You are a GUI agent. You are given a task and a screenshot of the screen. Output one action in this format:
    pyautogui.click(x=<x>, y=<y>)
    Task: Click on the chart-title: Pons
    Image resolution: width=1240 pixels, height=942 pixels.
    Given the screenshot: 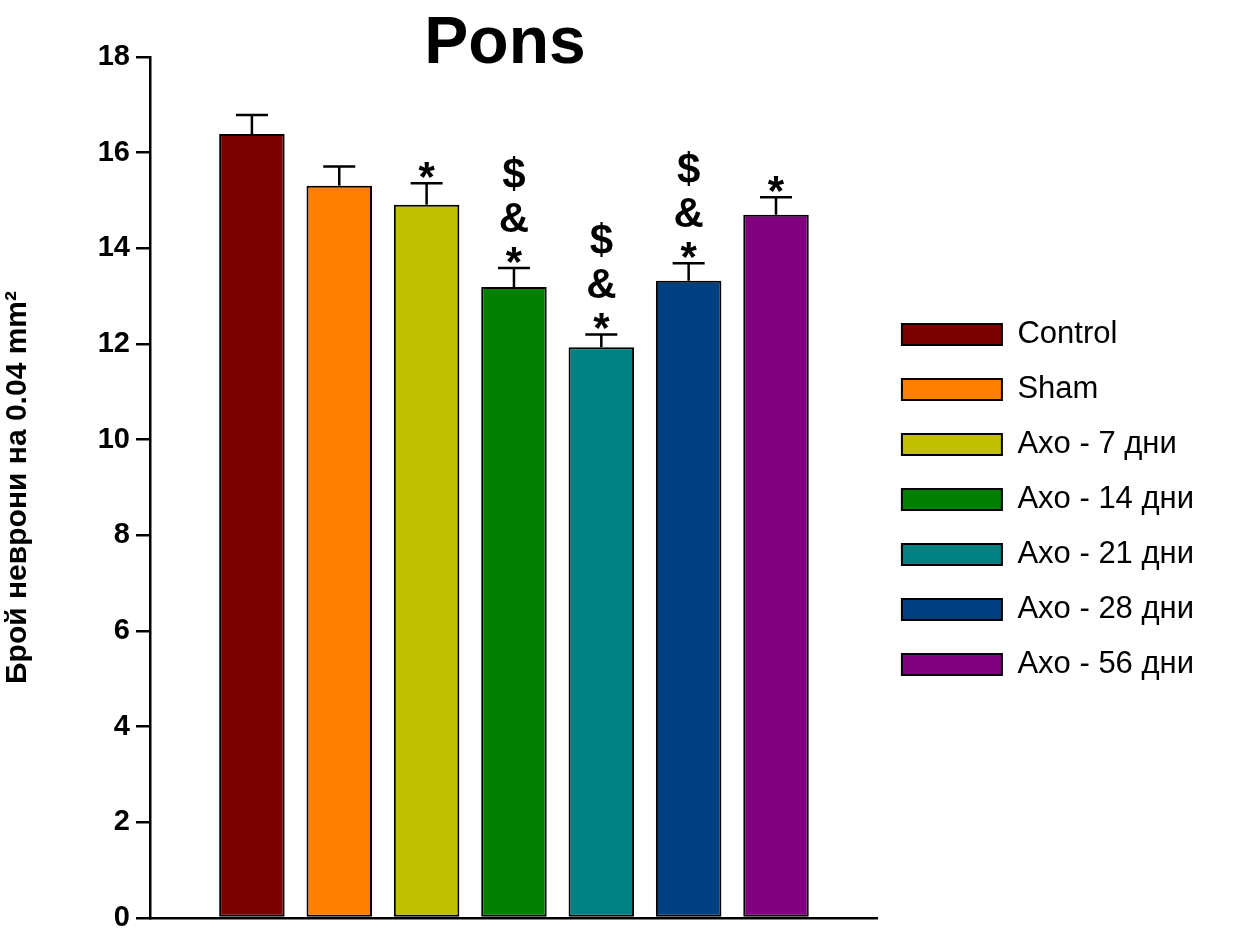 What is the action you would take?
    pyautogui.click(x=505, y=40)
    